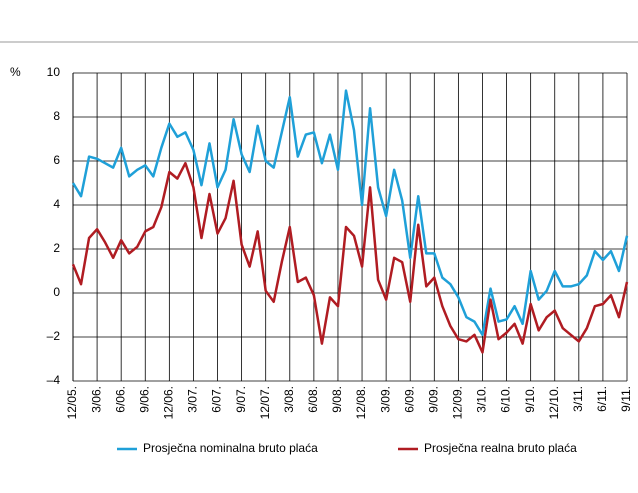 This screenshot has height=493, width=638. What do you see at coordinates (56, 116) in the screenshot?
I see `y-tick-label: 8` at bounding box center [56, 116].